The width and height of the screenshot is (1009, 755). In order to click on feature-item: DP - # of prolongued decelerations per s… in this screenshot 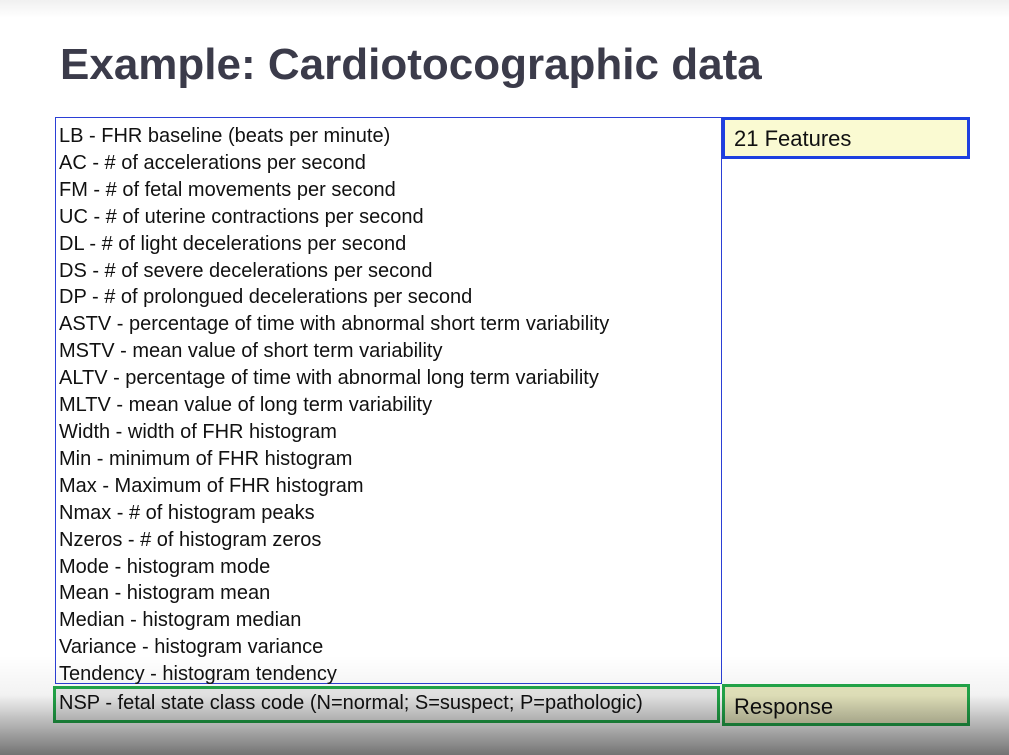, I will do `click(266, 297)`.